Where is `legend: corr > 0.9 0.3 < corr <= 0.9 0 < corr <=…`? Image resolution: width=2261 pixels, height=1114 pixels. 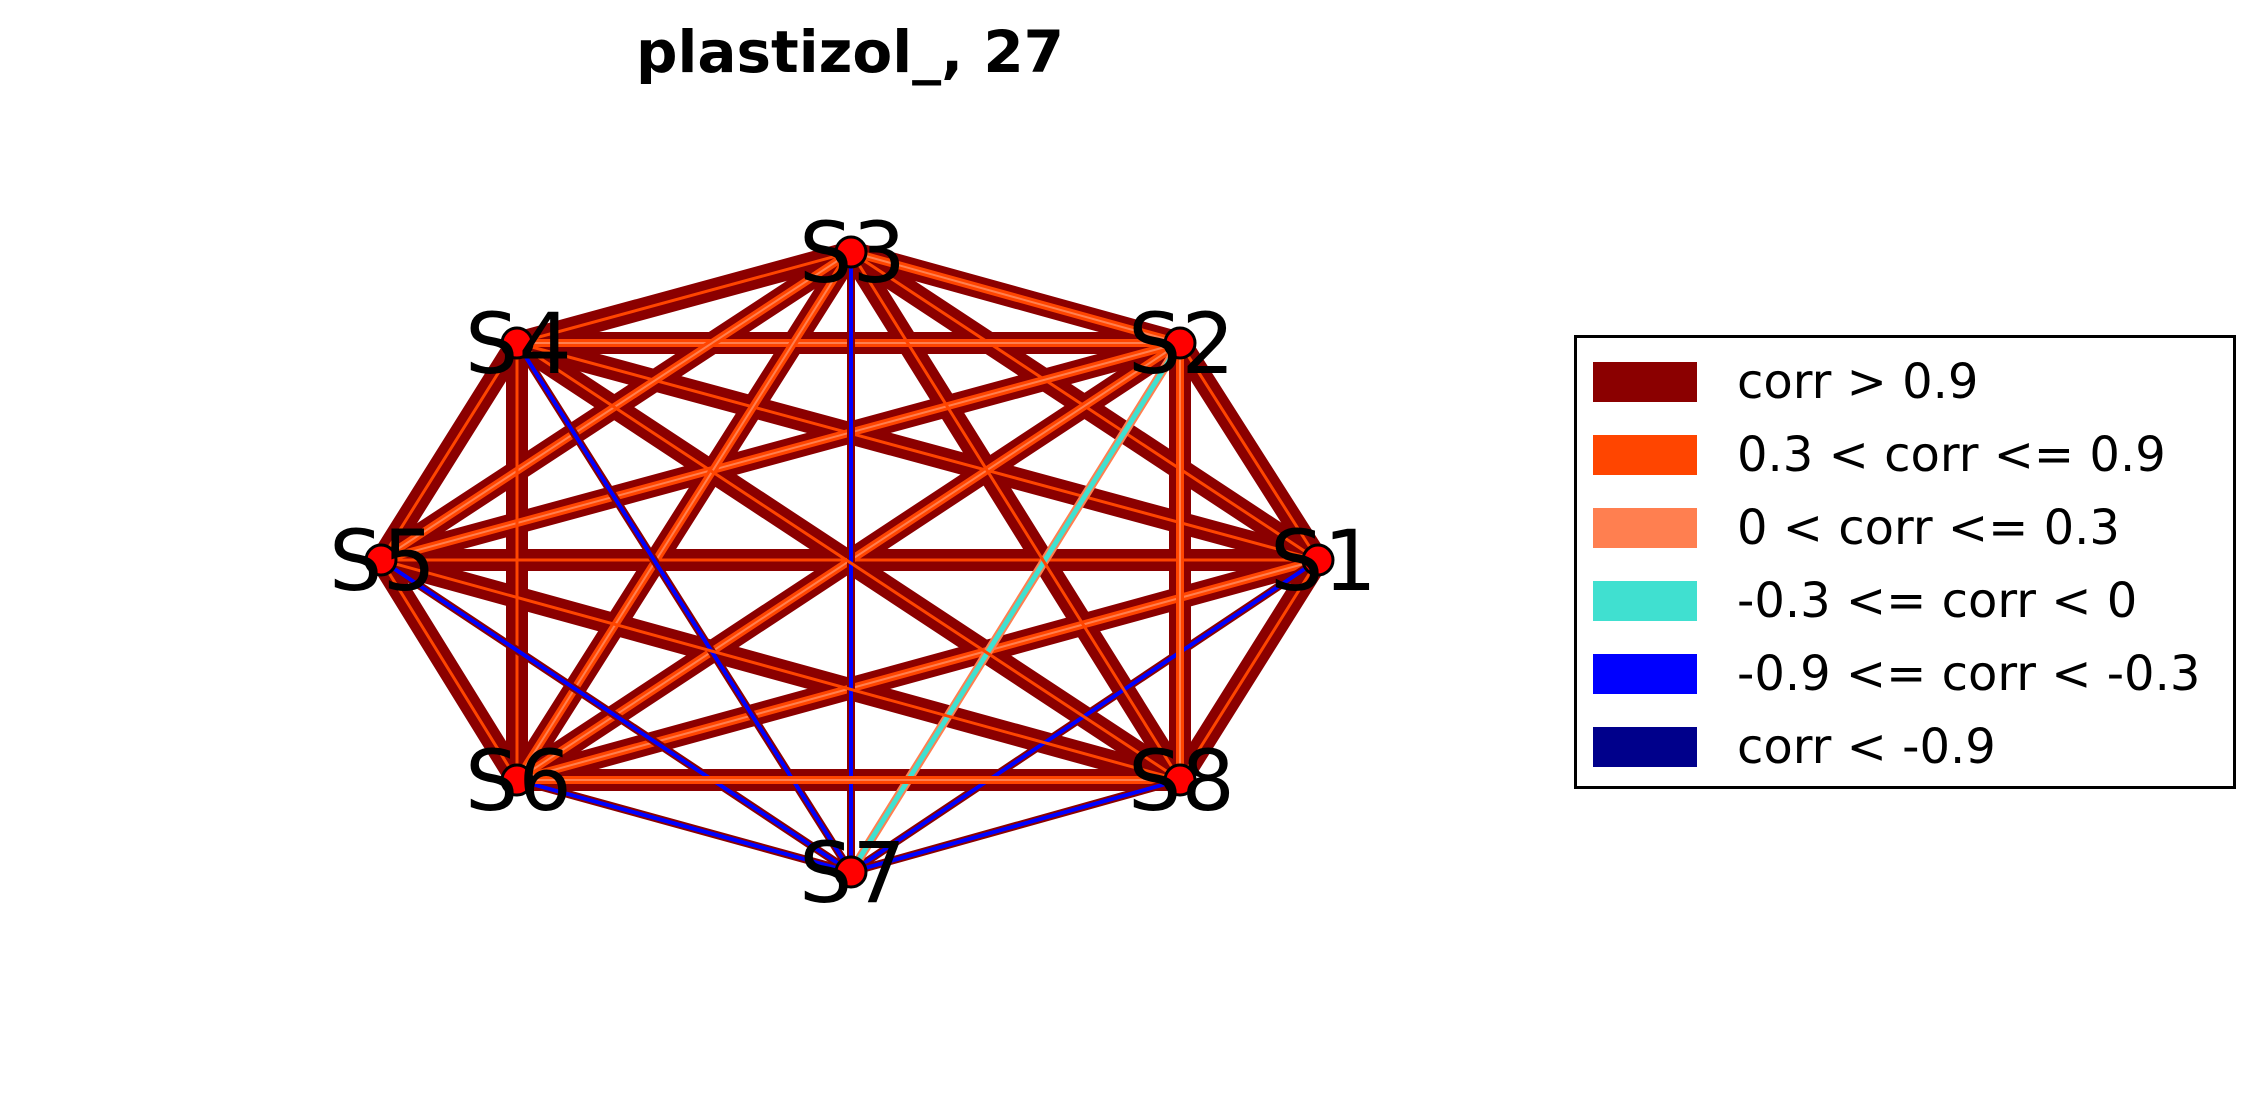 legend: corr > 0.9 0.3 < corr <= 0.9 0 < corr <=… is located at coordinates (1905, 562).